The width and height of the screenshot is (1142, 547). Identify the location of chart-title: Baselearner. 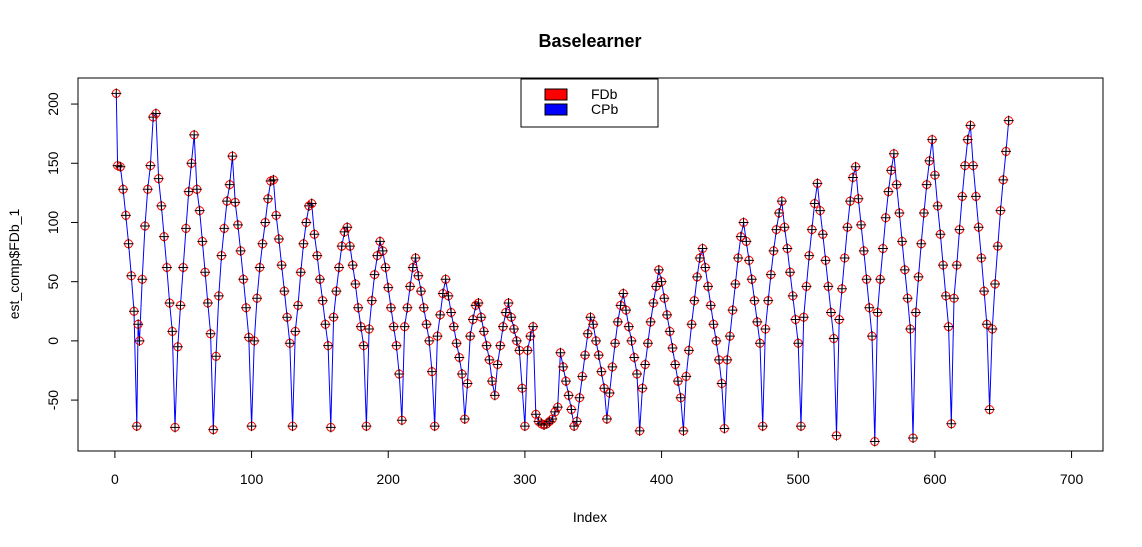
(589, 41).